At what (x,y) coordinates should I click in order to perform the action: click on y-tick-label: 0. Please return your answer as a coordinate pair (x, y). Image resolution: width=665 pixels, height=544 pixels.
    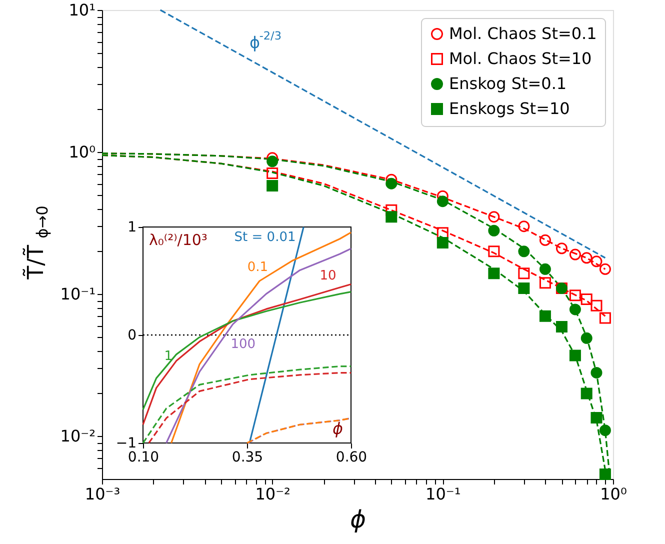
    Looking at the image, I should click on (132, 336).